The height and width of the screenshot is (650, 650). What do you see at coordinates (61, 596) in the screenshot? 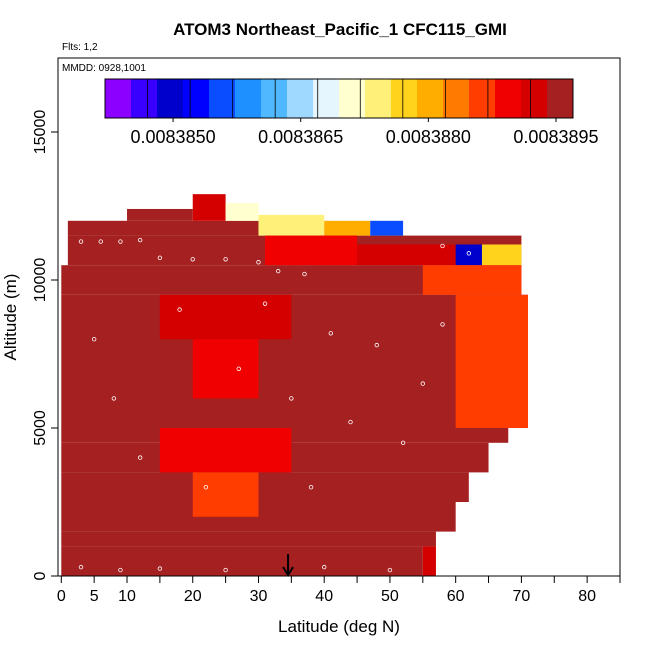
I see `x-tick-label: 0` at bounding box center [61, 596].